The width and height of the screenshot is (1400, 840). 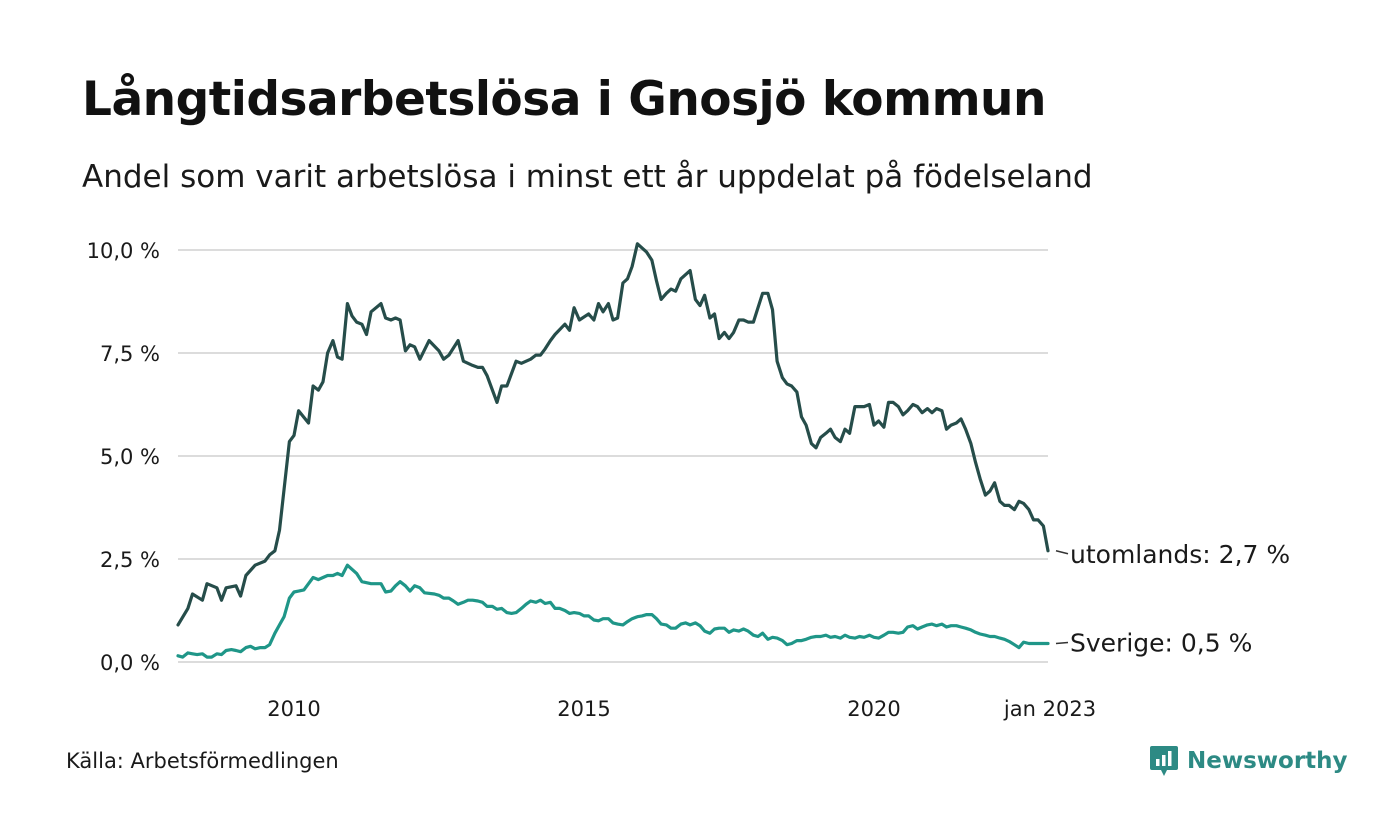 What do you see at coordinates (1267, 761) in the screenshot?
I see `brand-name: Newsworthy` at bounding box center [1267, 761].